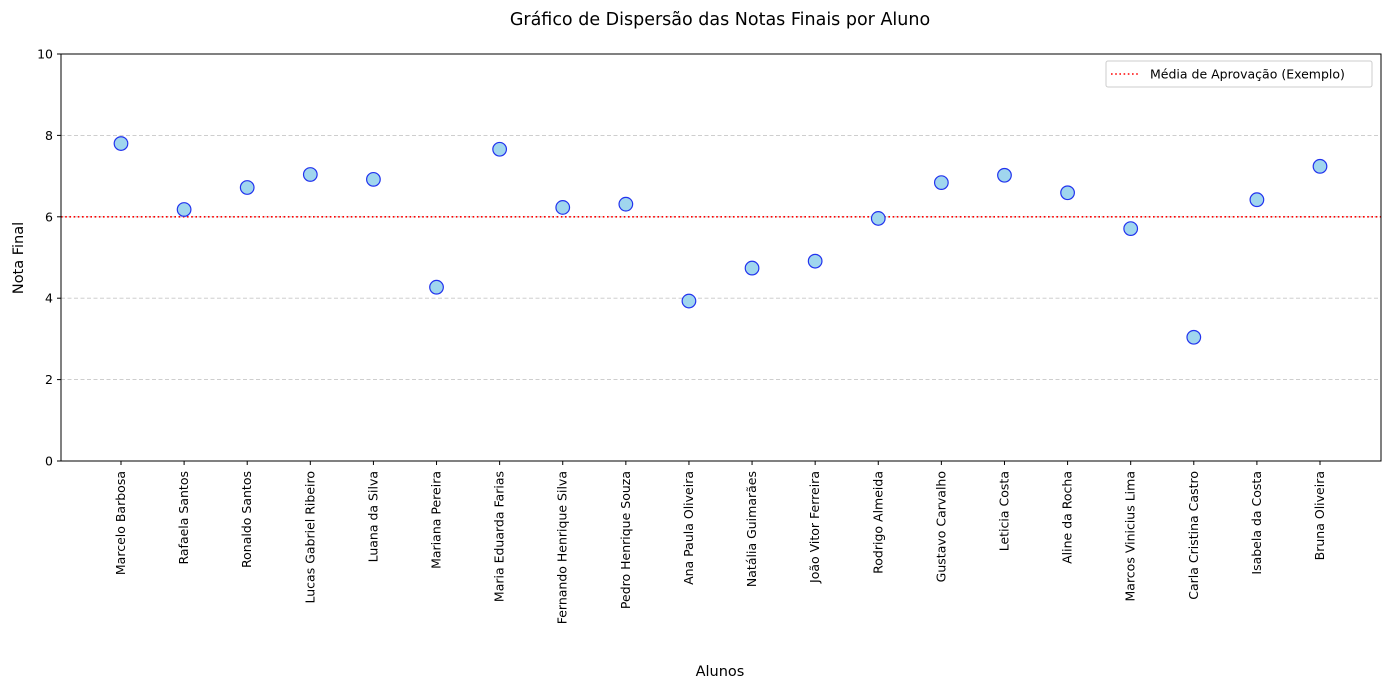  What do you see at coordinates (1130, 536) in the screenshot?
I see `x-tick-label: Marcos Vinicius Lima` at bounding box center [1130, 536].